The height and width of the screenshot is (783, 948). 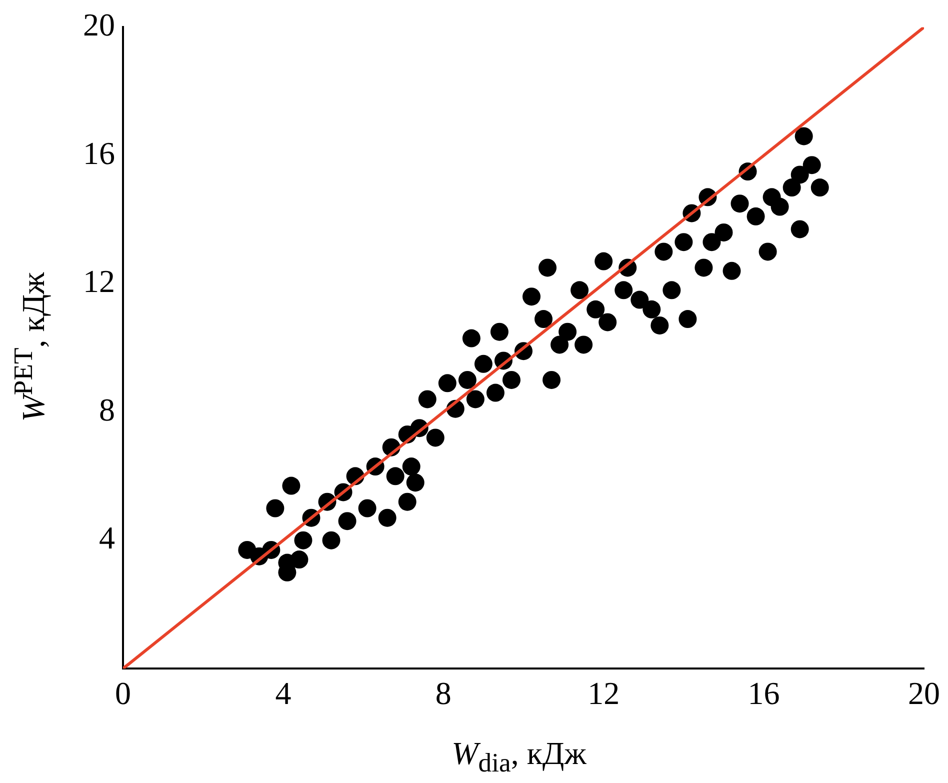 What do you see at coordinates (283, 693) in the screenshot?
I see `x-tick-label: 4` at bounding box center [283, 693].